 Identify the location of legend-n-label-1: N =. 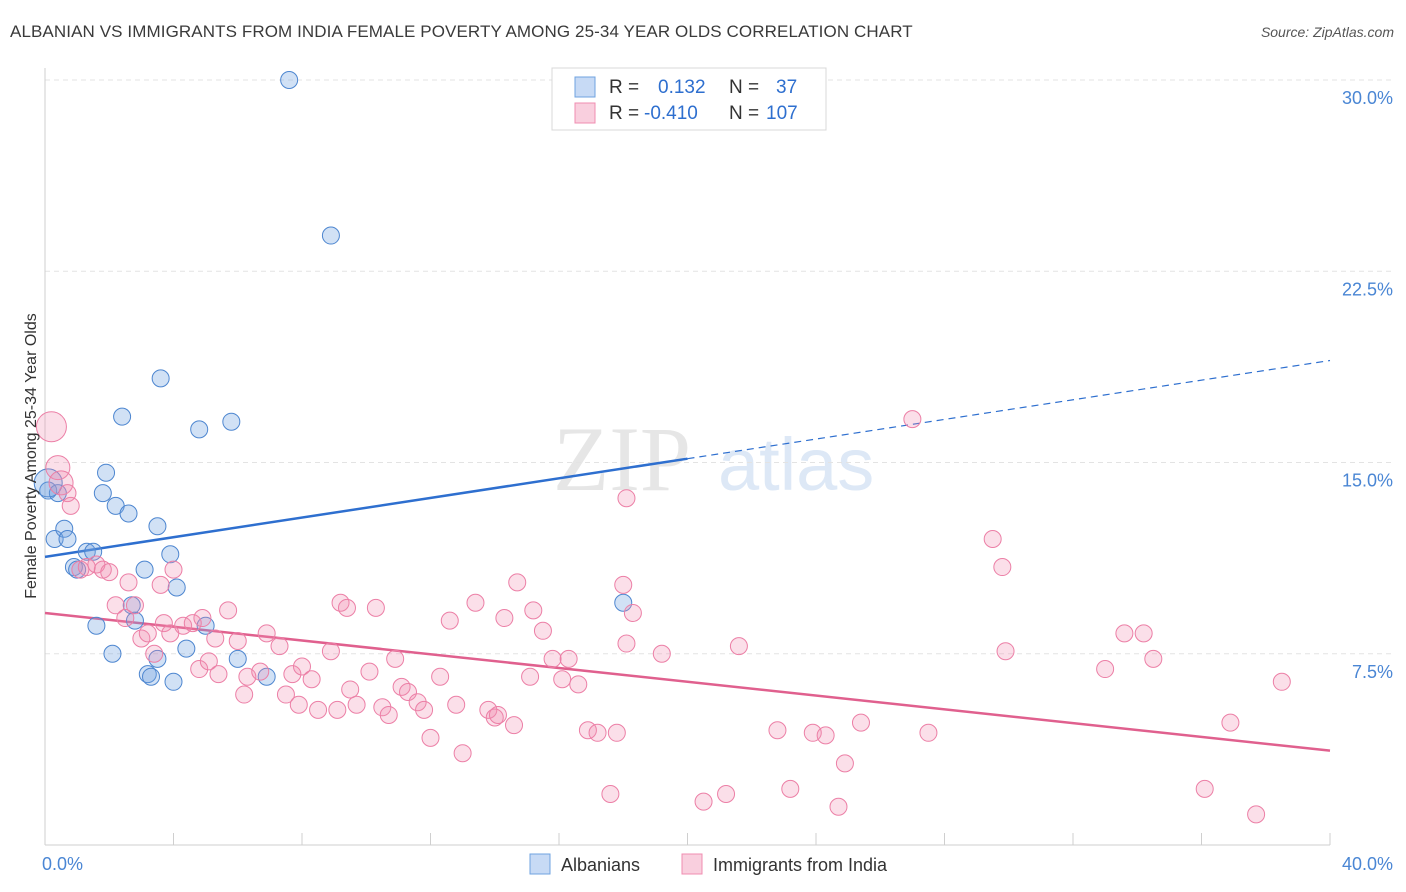
(744, 87).